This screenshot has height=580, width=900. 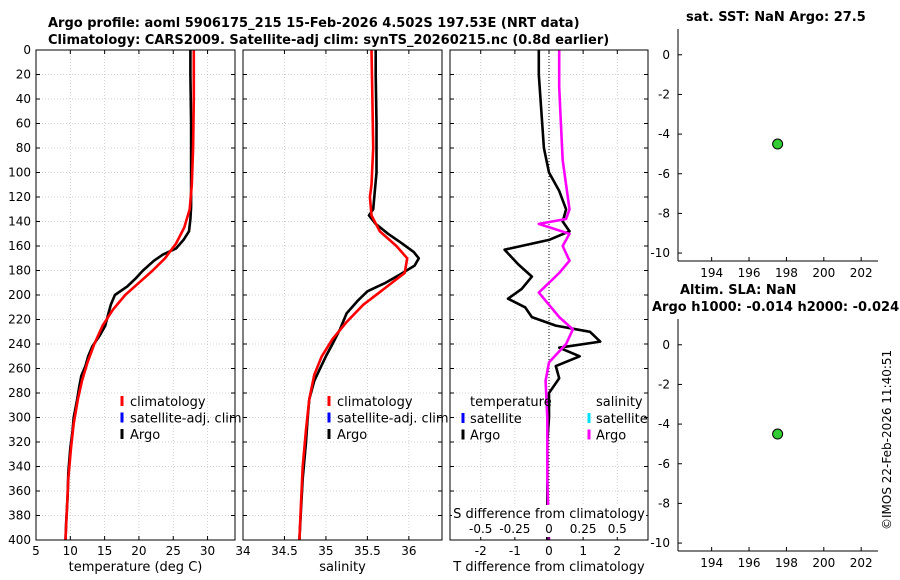 I want to click on y-tick-label: 280, so click(x=19, y=393).